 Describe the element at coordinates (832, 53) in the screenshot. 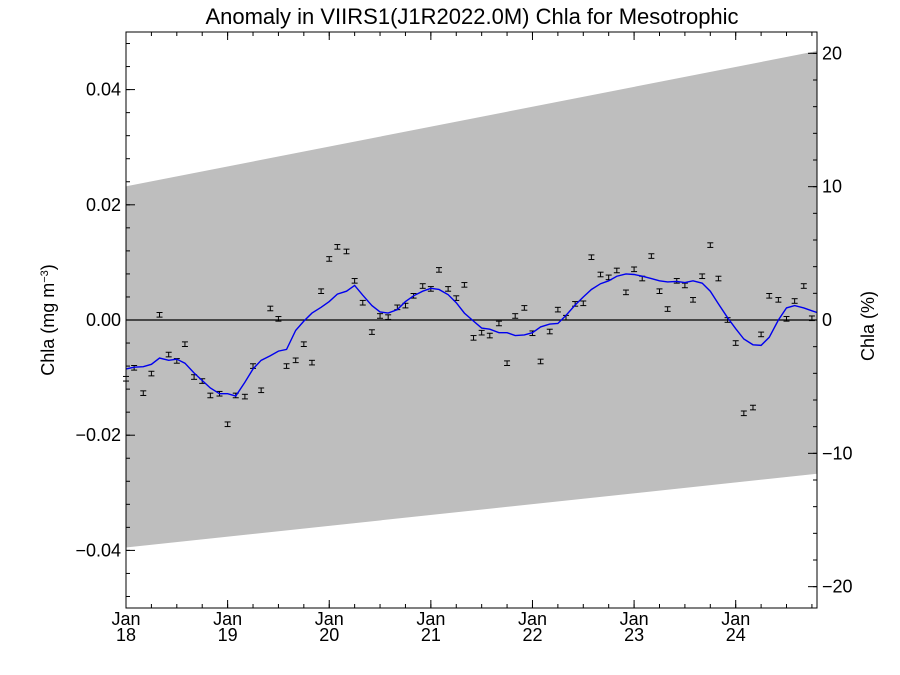

I see `right-y-tick-label: 20` at that location.